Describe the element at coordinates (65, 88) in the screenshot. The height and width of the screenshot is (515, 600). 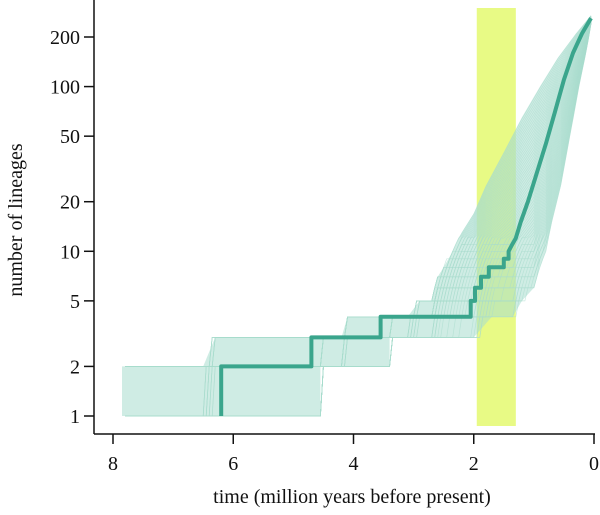
I see `y-tick-label: 100` at that location.